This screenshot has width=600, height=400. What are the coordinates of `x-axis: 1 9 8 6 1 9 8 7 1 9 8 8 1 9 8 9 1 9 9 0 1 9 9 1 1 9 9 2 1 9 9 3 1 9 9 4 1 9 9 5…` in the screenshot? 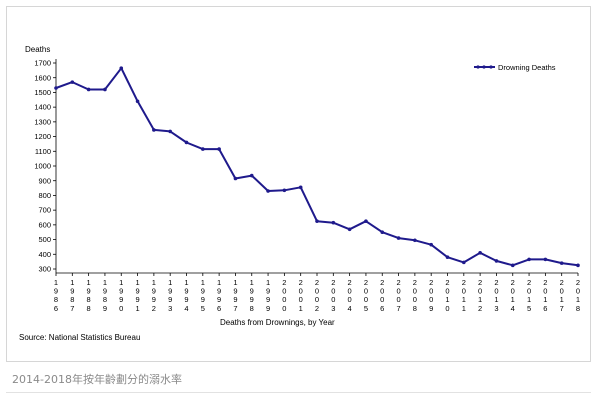 It's located at (317, 292).